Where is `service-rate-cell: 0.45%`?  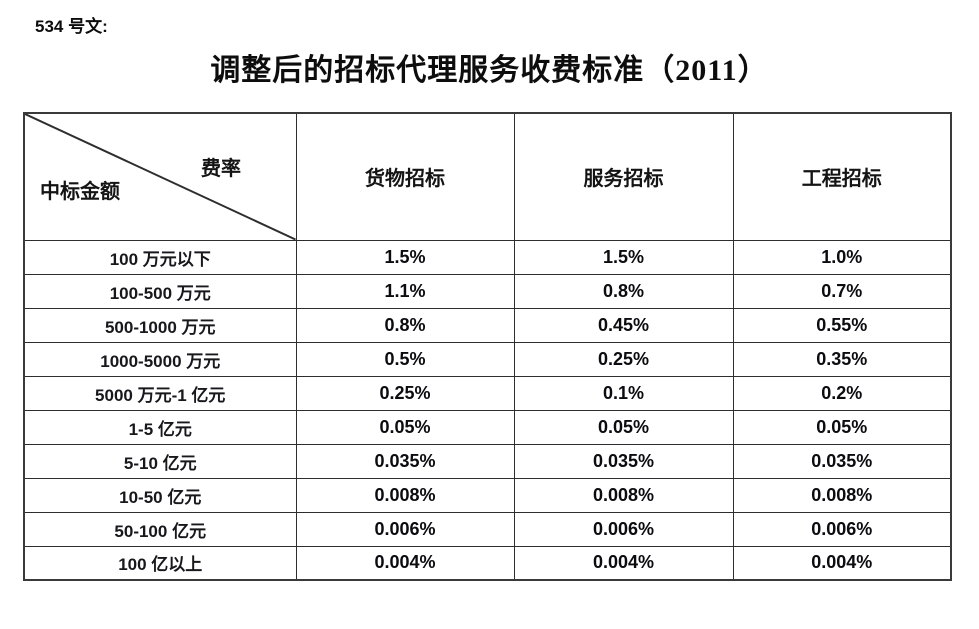 service-rate-cell: 0.45% is located at coordinates (623, 325).